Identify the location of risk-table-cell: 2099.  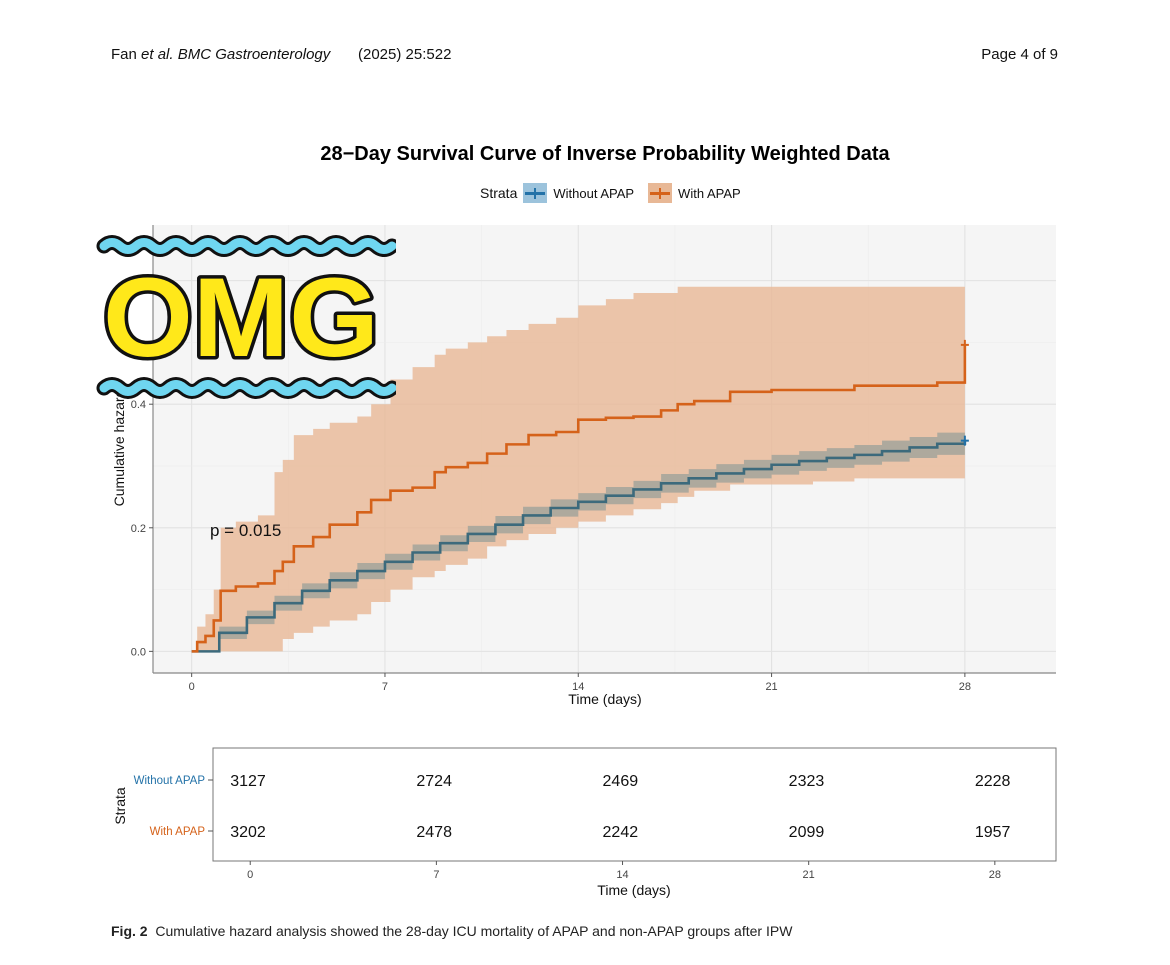
(807, 832).